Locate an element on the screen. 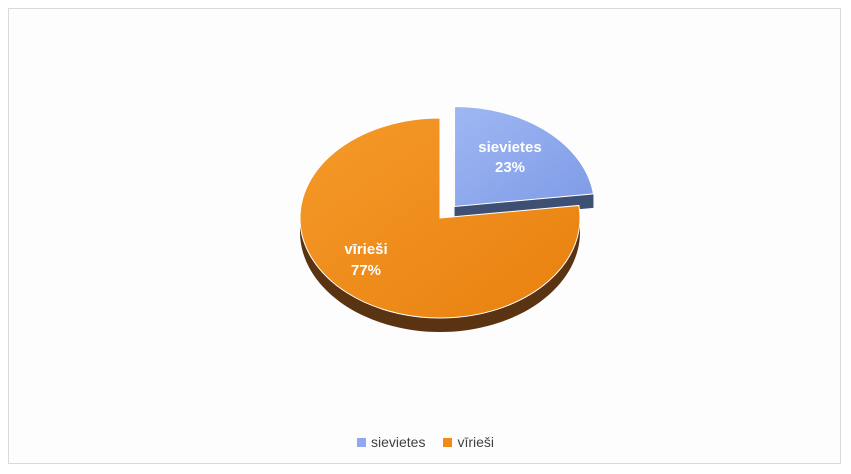 Image resolution: width=851 pixels, height=474 pixels. legend-label-sievietes: sievietes is located at coordinates (398, 442).